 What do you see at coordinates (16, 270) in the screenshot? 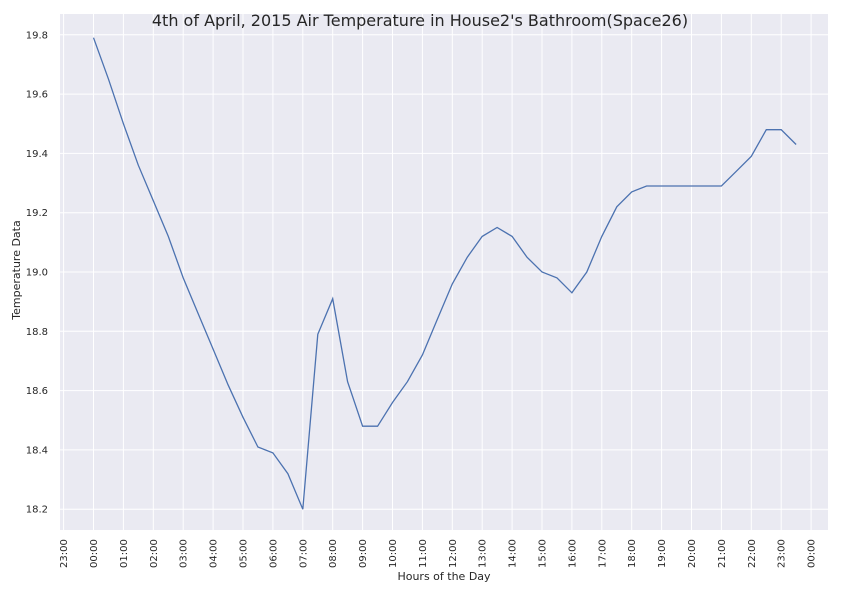
I see `y-axis-title: Temperature Data` at bounding box center [16, 270].